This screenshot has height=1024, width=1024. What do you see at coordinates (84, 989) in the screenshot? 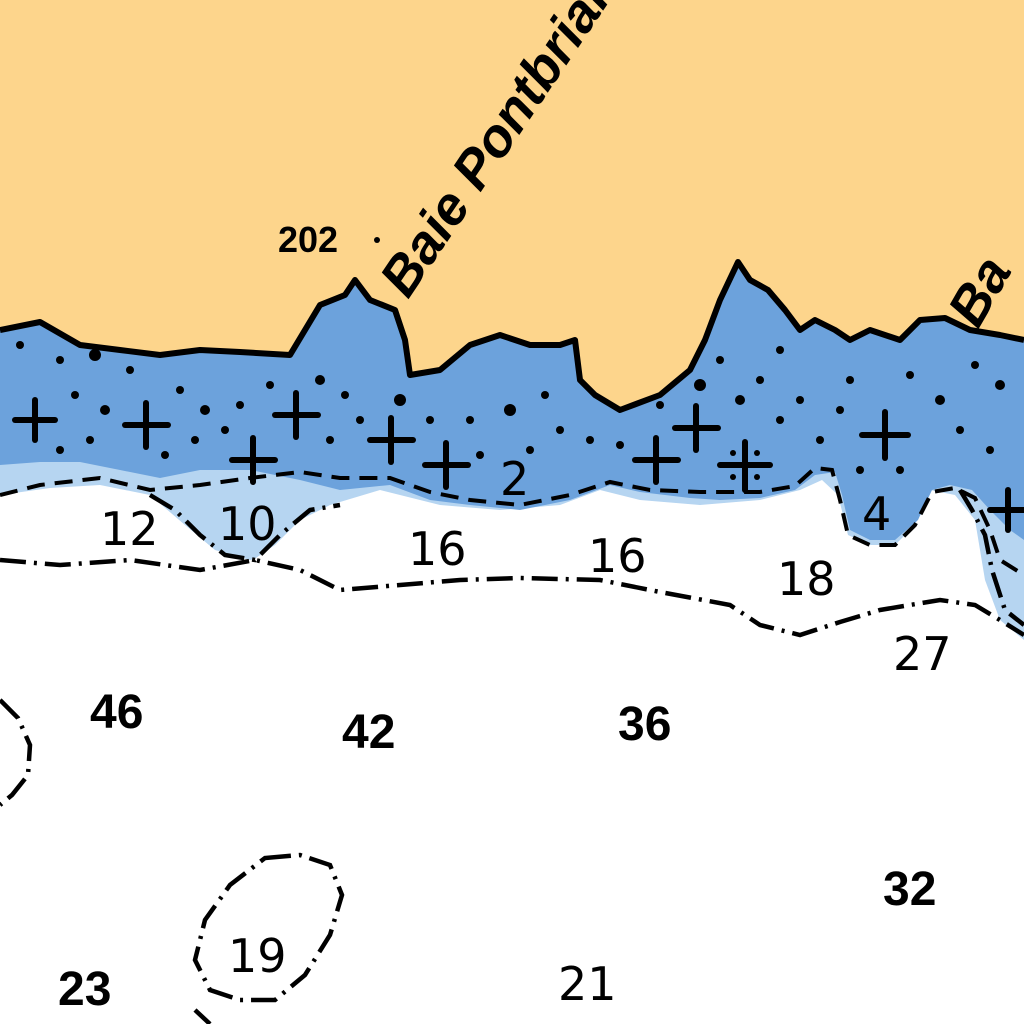
I see `sounding: 23` at bounding box center [84, 989].